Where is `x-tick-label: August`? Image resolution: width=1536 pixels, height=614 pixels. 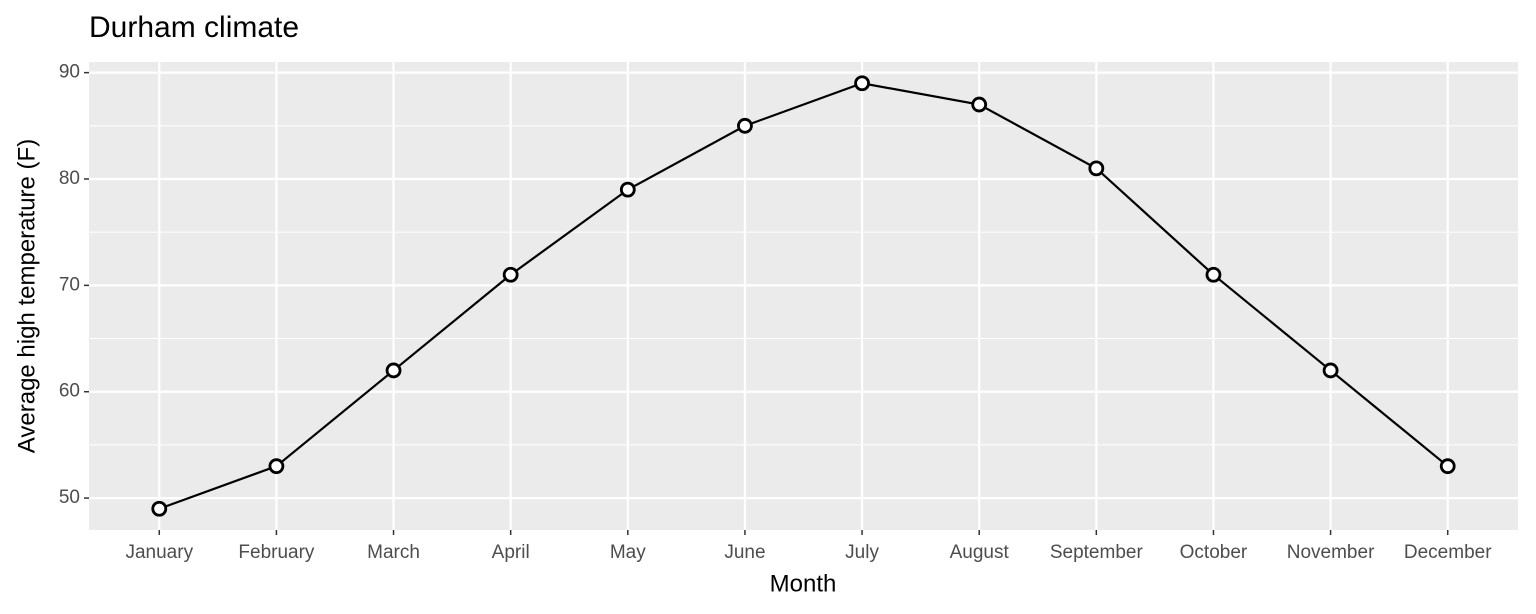
x-tick-label: August is located at coordinates (980, 552).